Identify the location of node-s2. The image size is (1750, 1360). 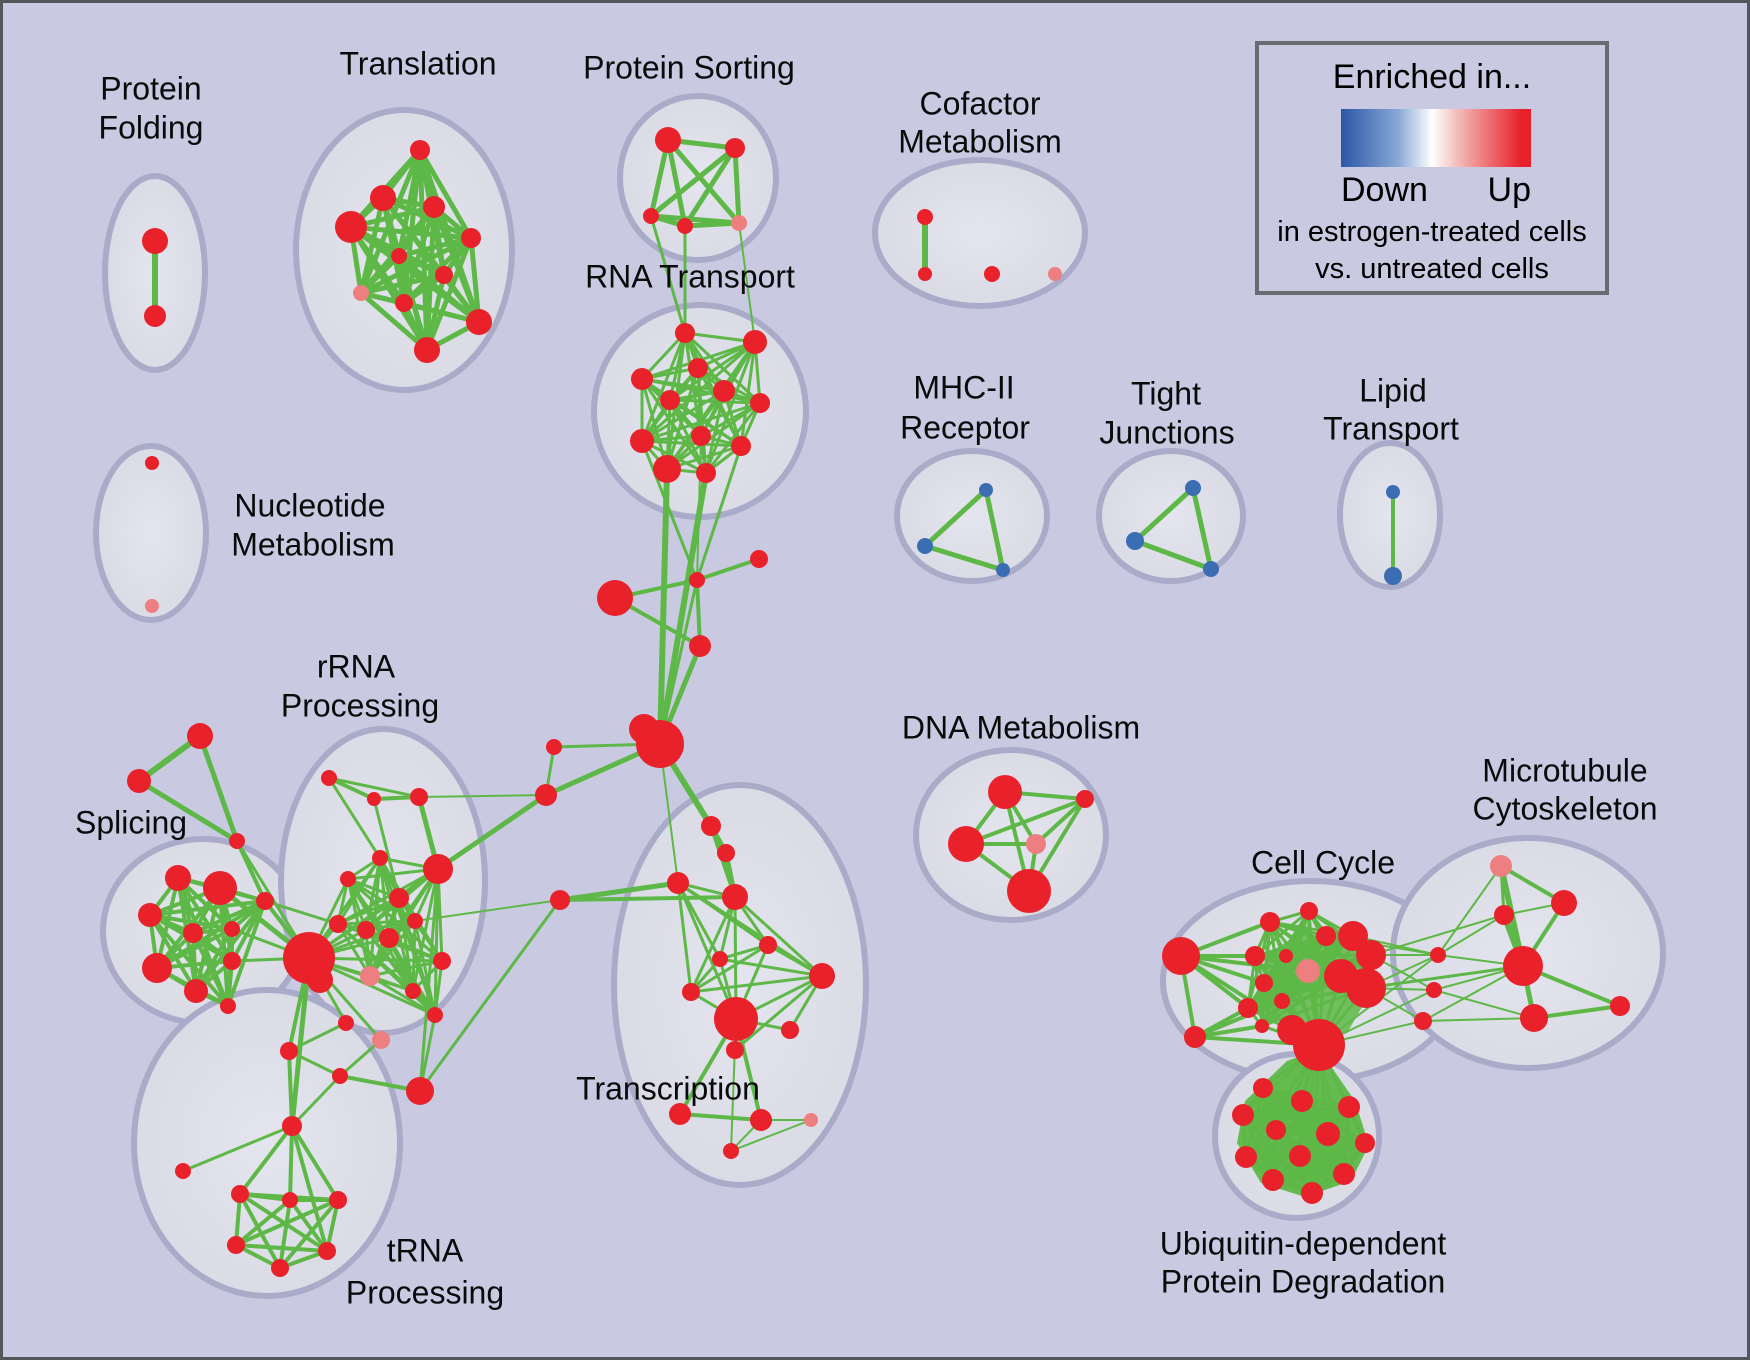
(735, 148).